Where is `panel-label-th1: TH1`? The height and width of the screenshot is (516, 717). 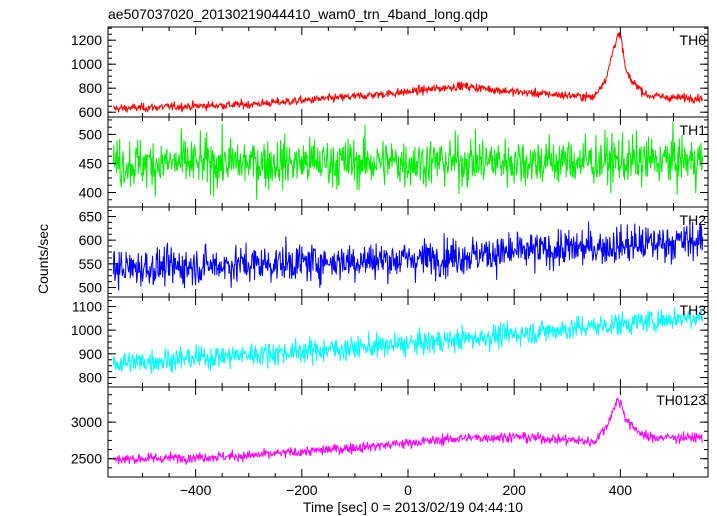 panel-label-th1: TH1 is located at coordinates (693, 130).